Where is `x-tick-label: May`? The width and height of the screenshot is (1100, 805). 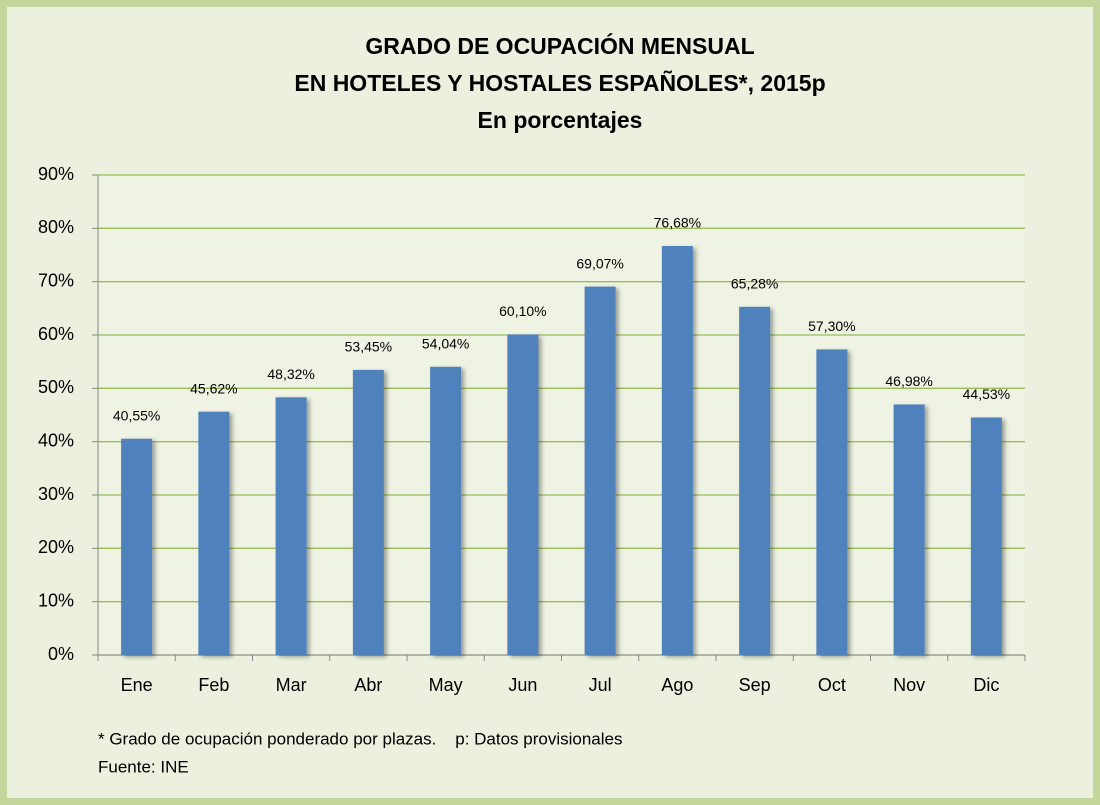 x-tick-label: May is located at coordinates (446, 685).